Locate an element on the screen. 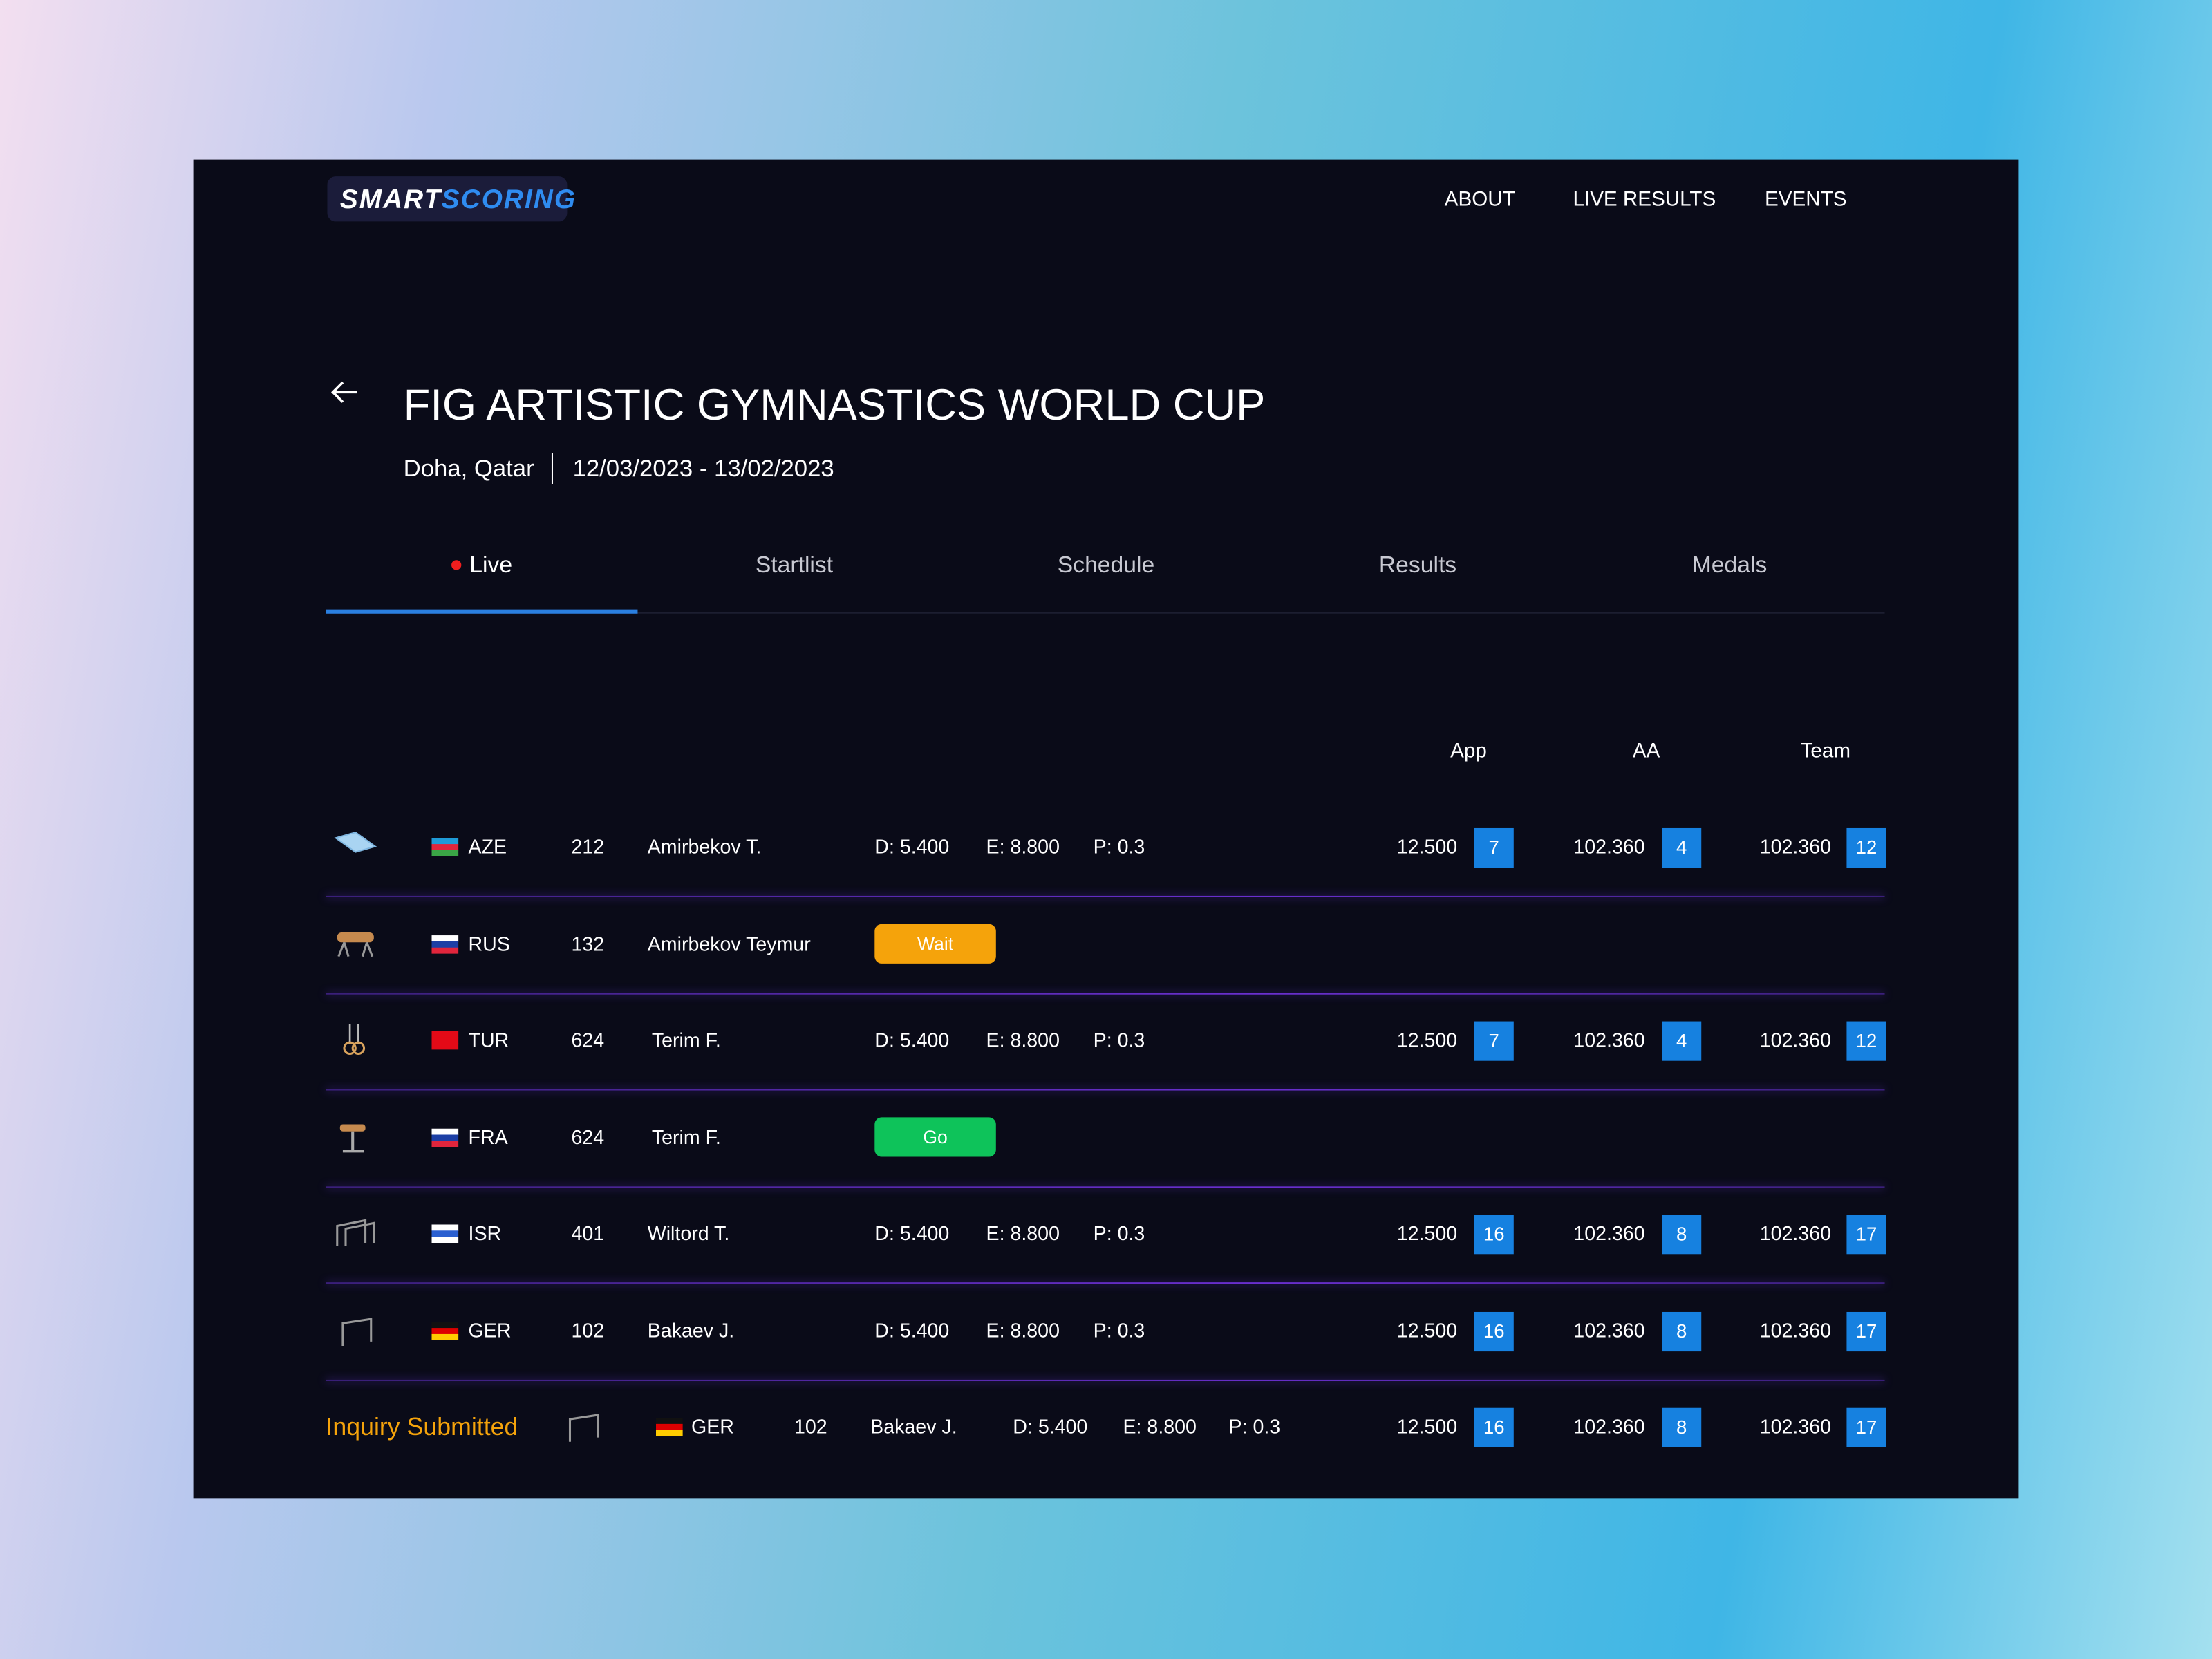  inquiry-label: Inquiry Submitted is located at coordinates (422, 1427).